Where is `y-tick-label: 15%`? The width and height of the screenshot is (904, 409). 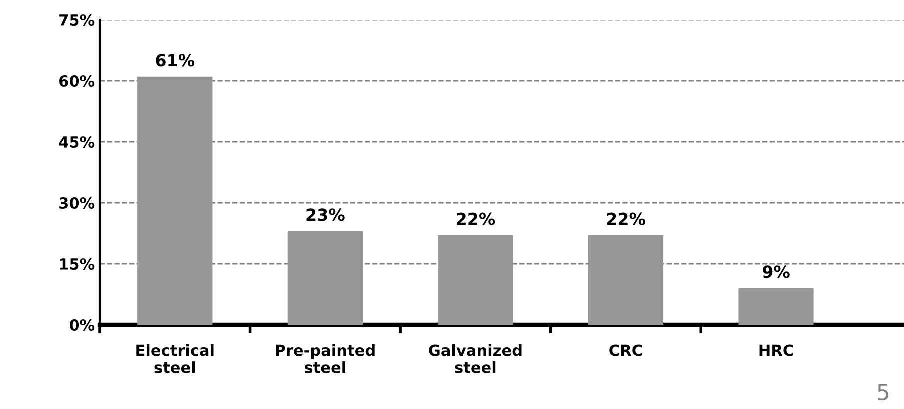 y-tick-label: 15% is located at coordinates (77, 264).